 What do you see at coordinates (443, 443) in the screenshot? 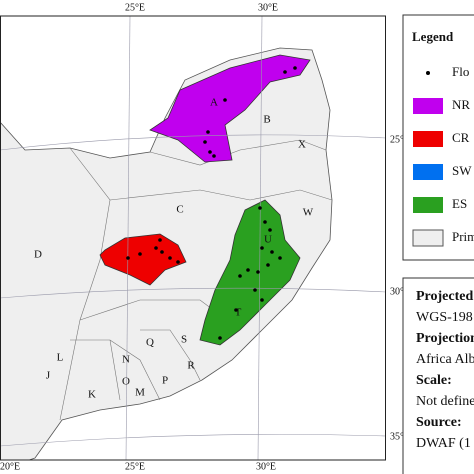
I see `info-line: DWAF (1` at bounding box center [443, 443].